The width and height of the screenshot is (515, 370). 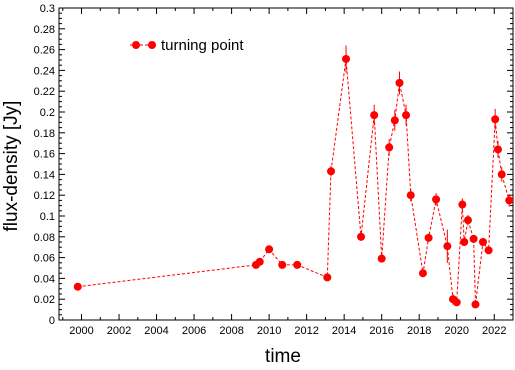 I want to click on y-tick-label: 0.26, so click(x=44, y=51).